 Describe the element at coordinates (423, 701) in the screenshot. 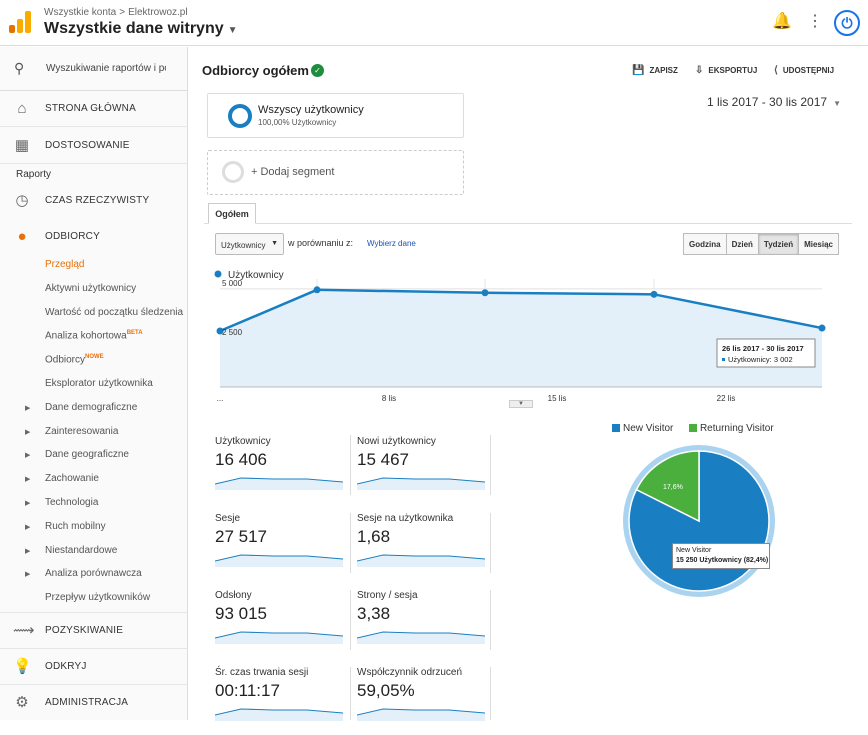

I see `metric-tile: Współczynnik odrzuceń 59,05%` at that location.